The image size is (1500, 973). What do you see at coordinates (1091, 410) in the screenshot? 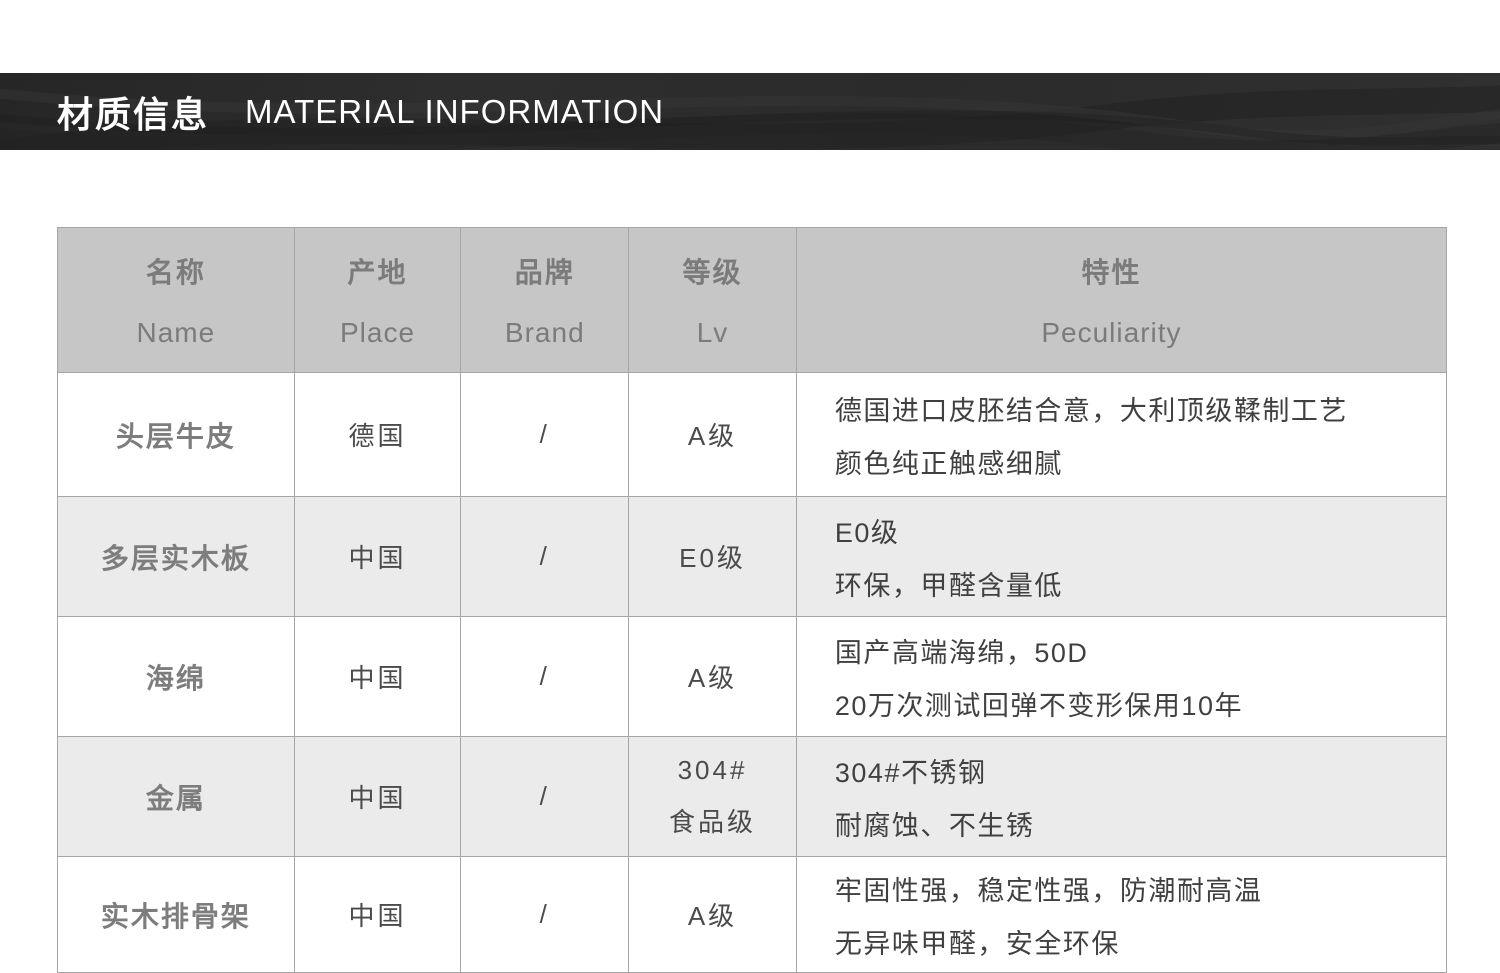
I see `peculiarity-line: 德国进口皮胚结合意，大利顶级鞣制工艺` at bounding box center [1091, 410].